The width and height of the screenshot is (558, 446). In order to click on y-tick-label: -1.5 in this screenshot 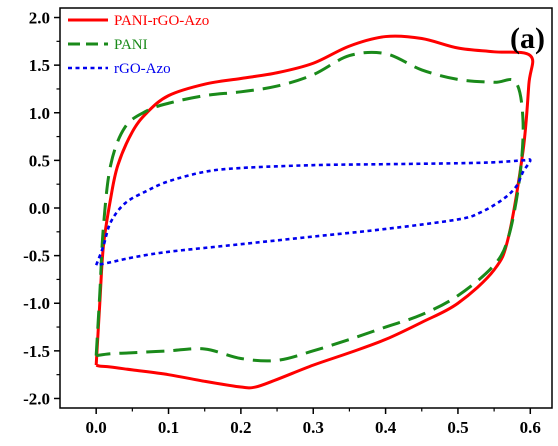, I will do `click(36, 351)`.